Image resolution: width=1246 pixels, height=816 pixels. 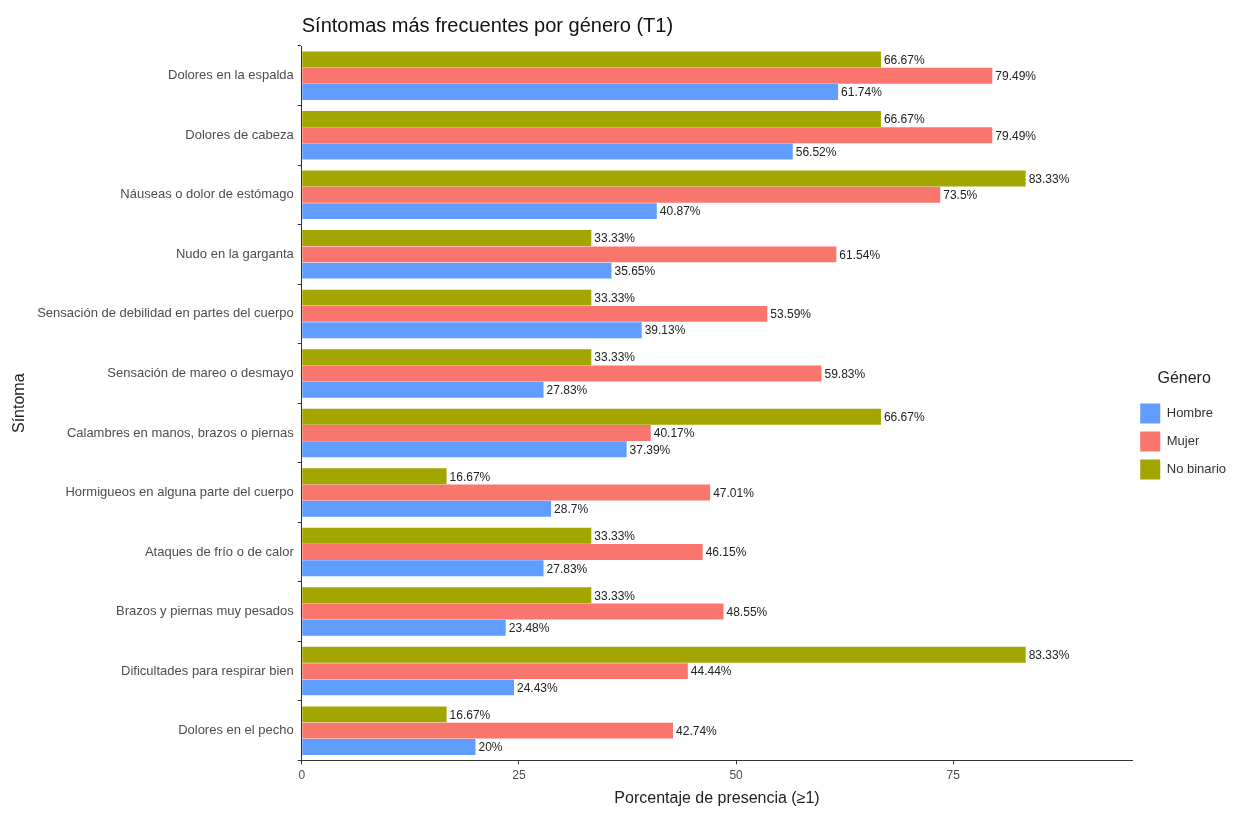 What do you see at coordinates (205, 611) in the screenshot?
I see `y-tick-label: Brazos y piernas muy pesados` at bounding box center [205, 611].